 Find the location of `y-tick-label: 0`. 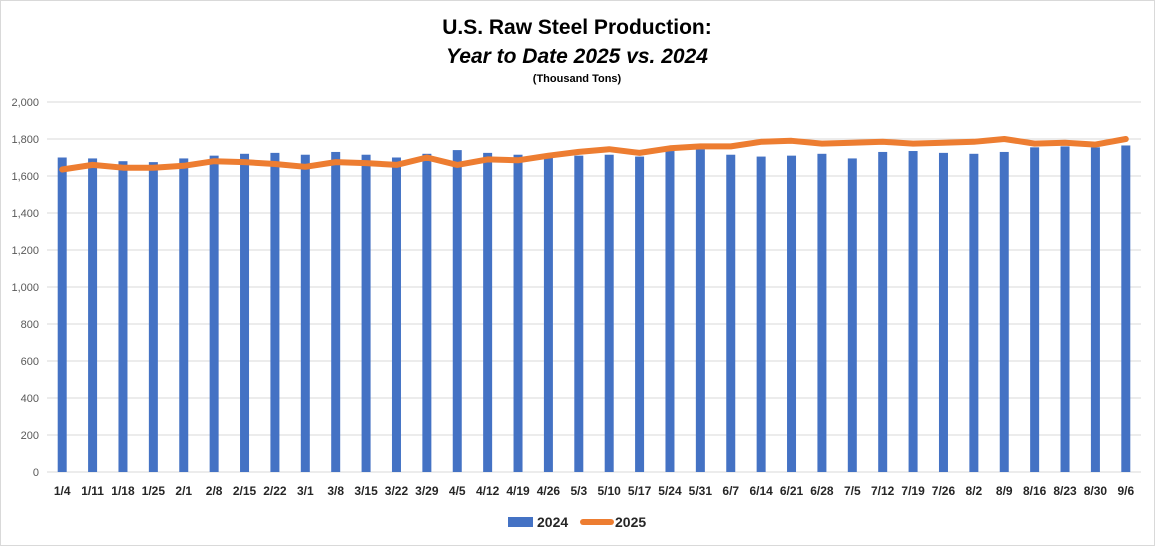

y-tick-label: 0 is located at coordinates (36, 473).